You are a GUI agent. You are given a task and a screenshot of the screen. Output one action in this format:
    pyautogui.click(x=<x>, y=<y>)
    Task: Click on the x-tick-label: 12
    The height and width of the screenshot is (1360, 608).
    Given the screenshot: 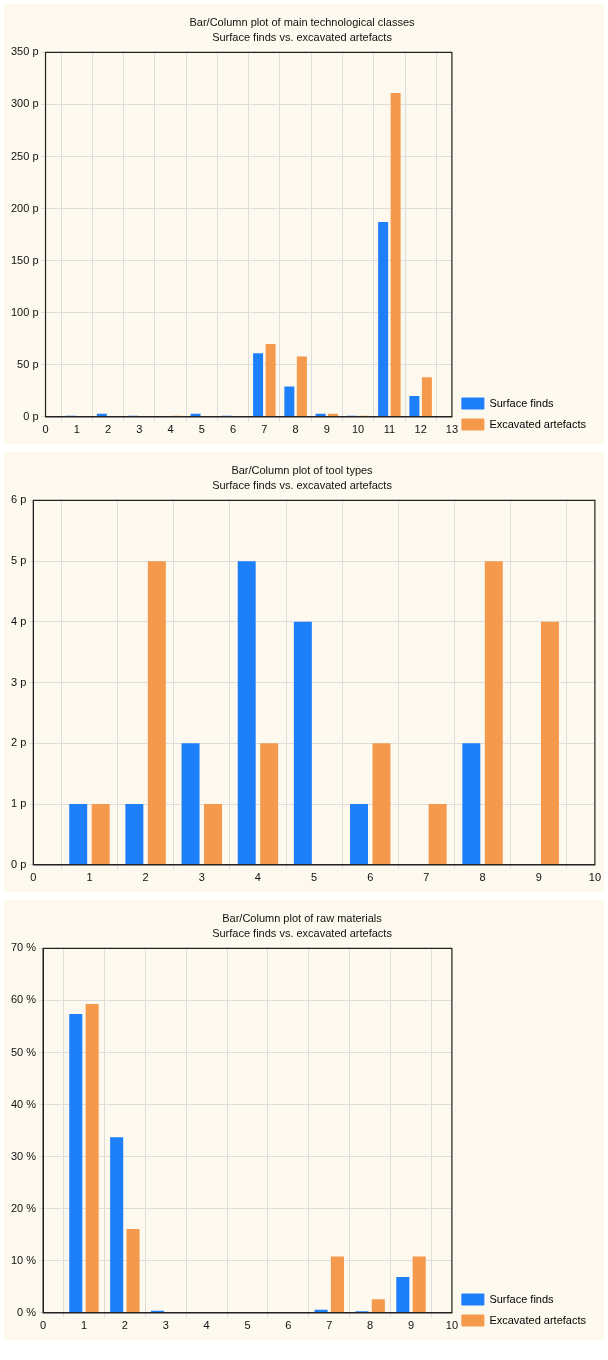 What is the action you would take?
    pyautogui.click(x=420, y=429)
    